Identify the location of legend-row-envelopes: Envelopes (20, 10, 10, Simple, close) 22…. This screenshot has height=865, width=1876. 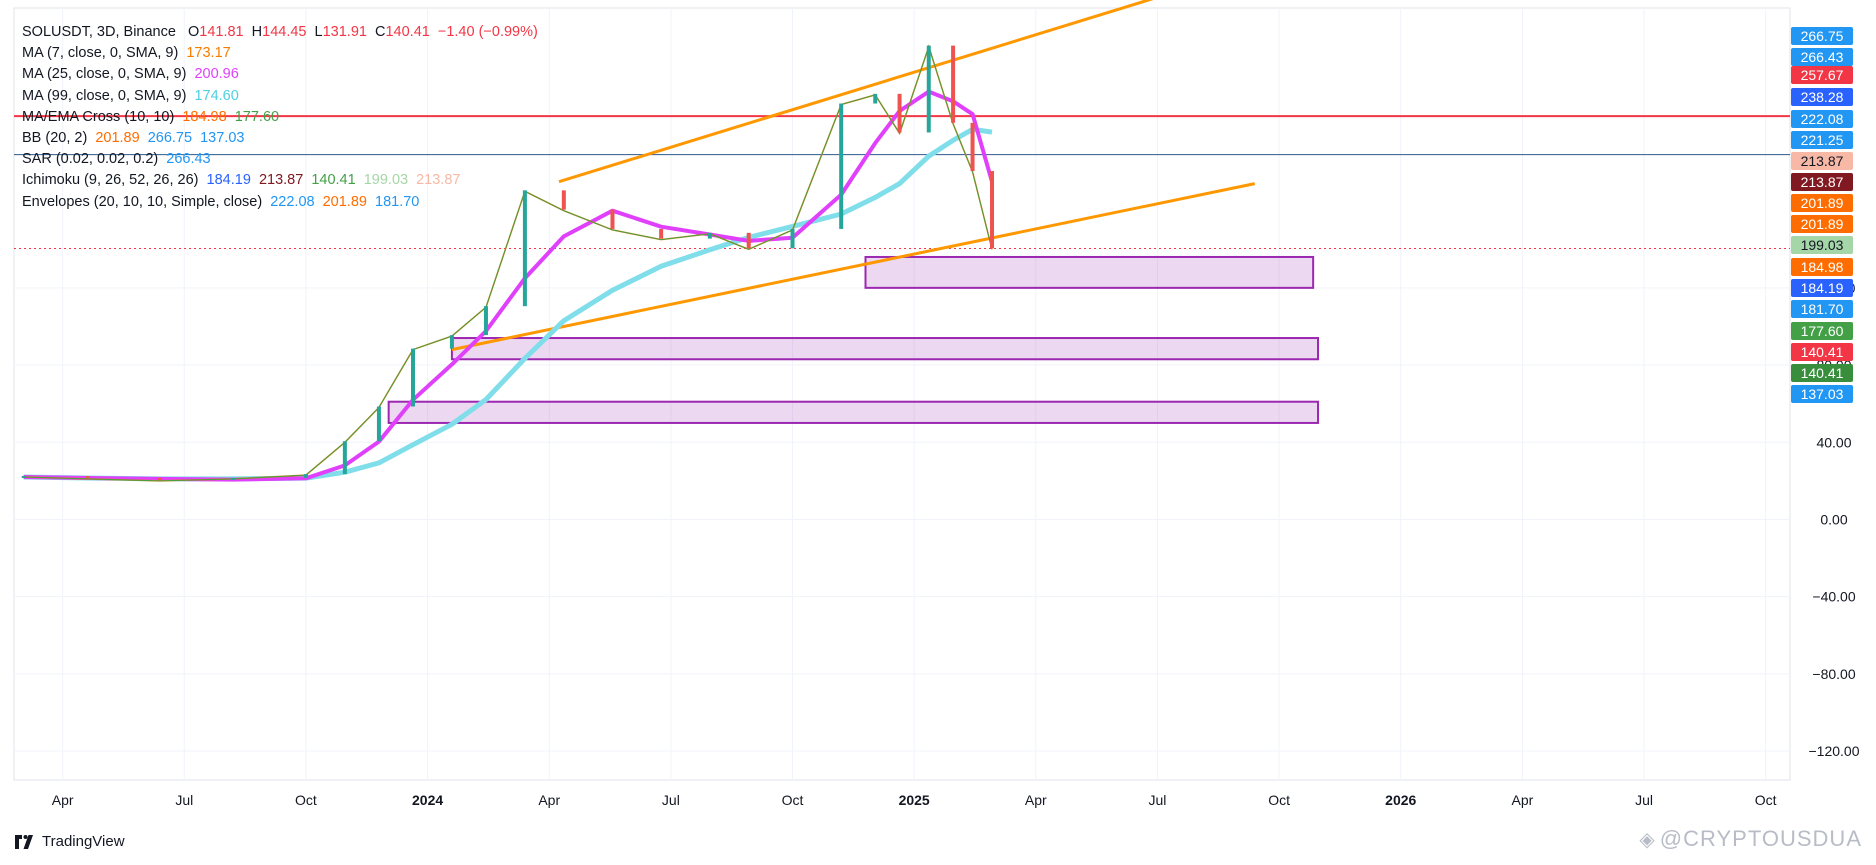
(280, 202).